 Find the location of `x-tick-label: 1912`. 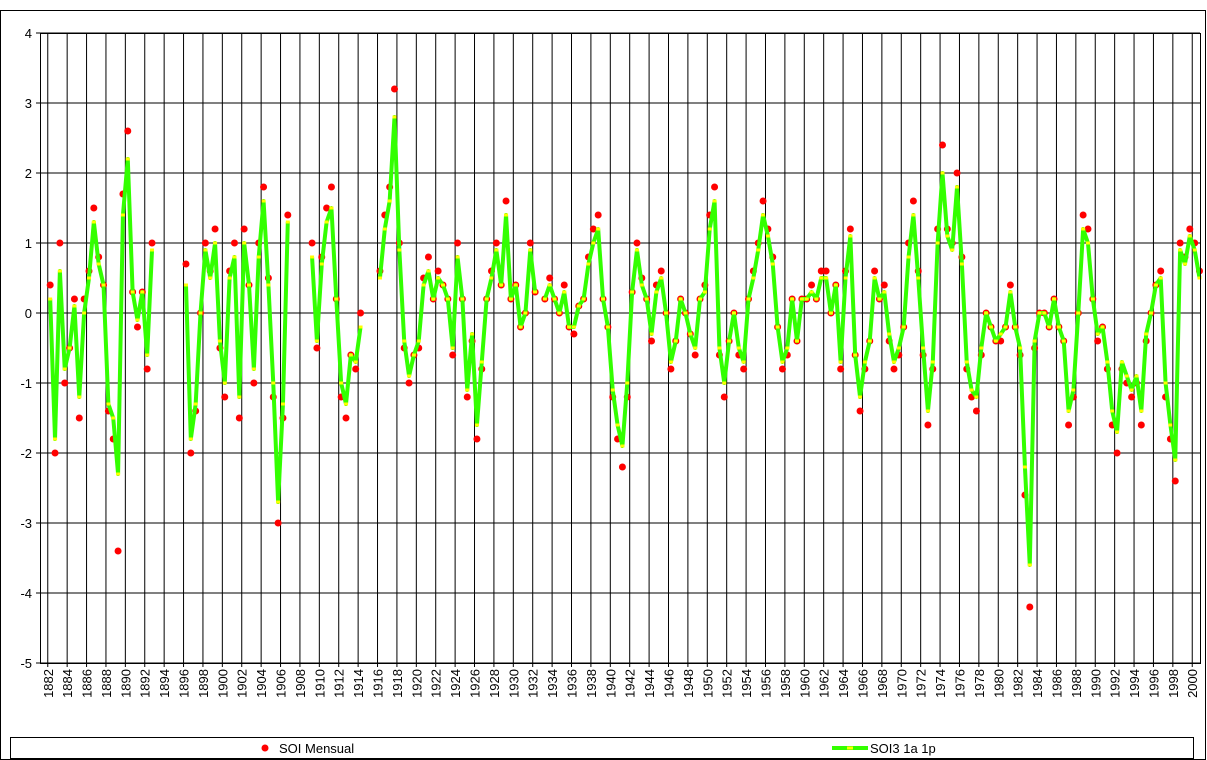

x-tick-label: 1912 is located at coordinates (339, 683).